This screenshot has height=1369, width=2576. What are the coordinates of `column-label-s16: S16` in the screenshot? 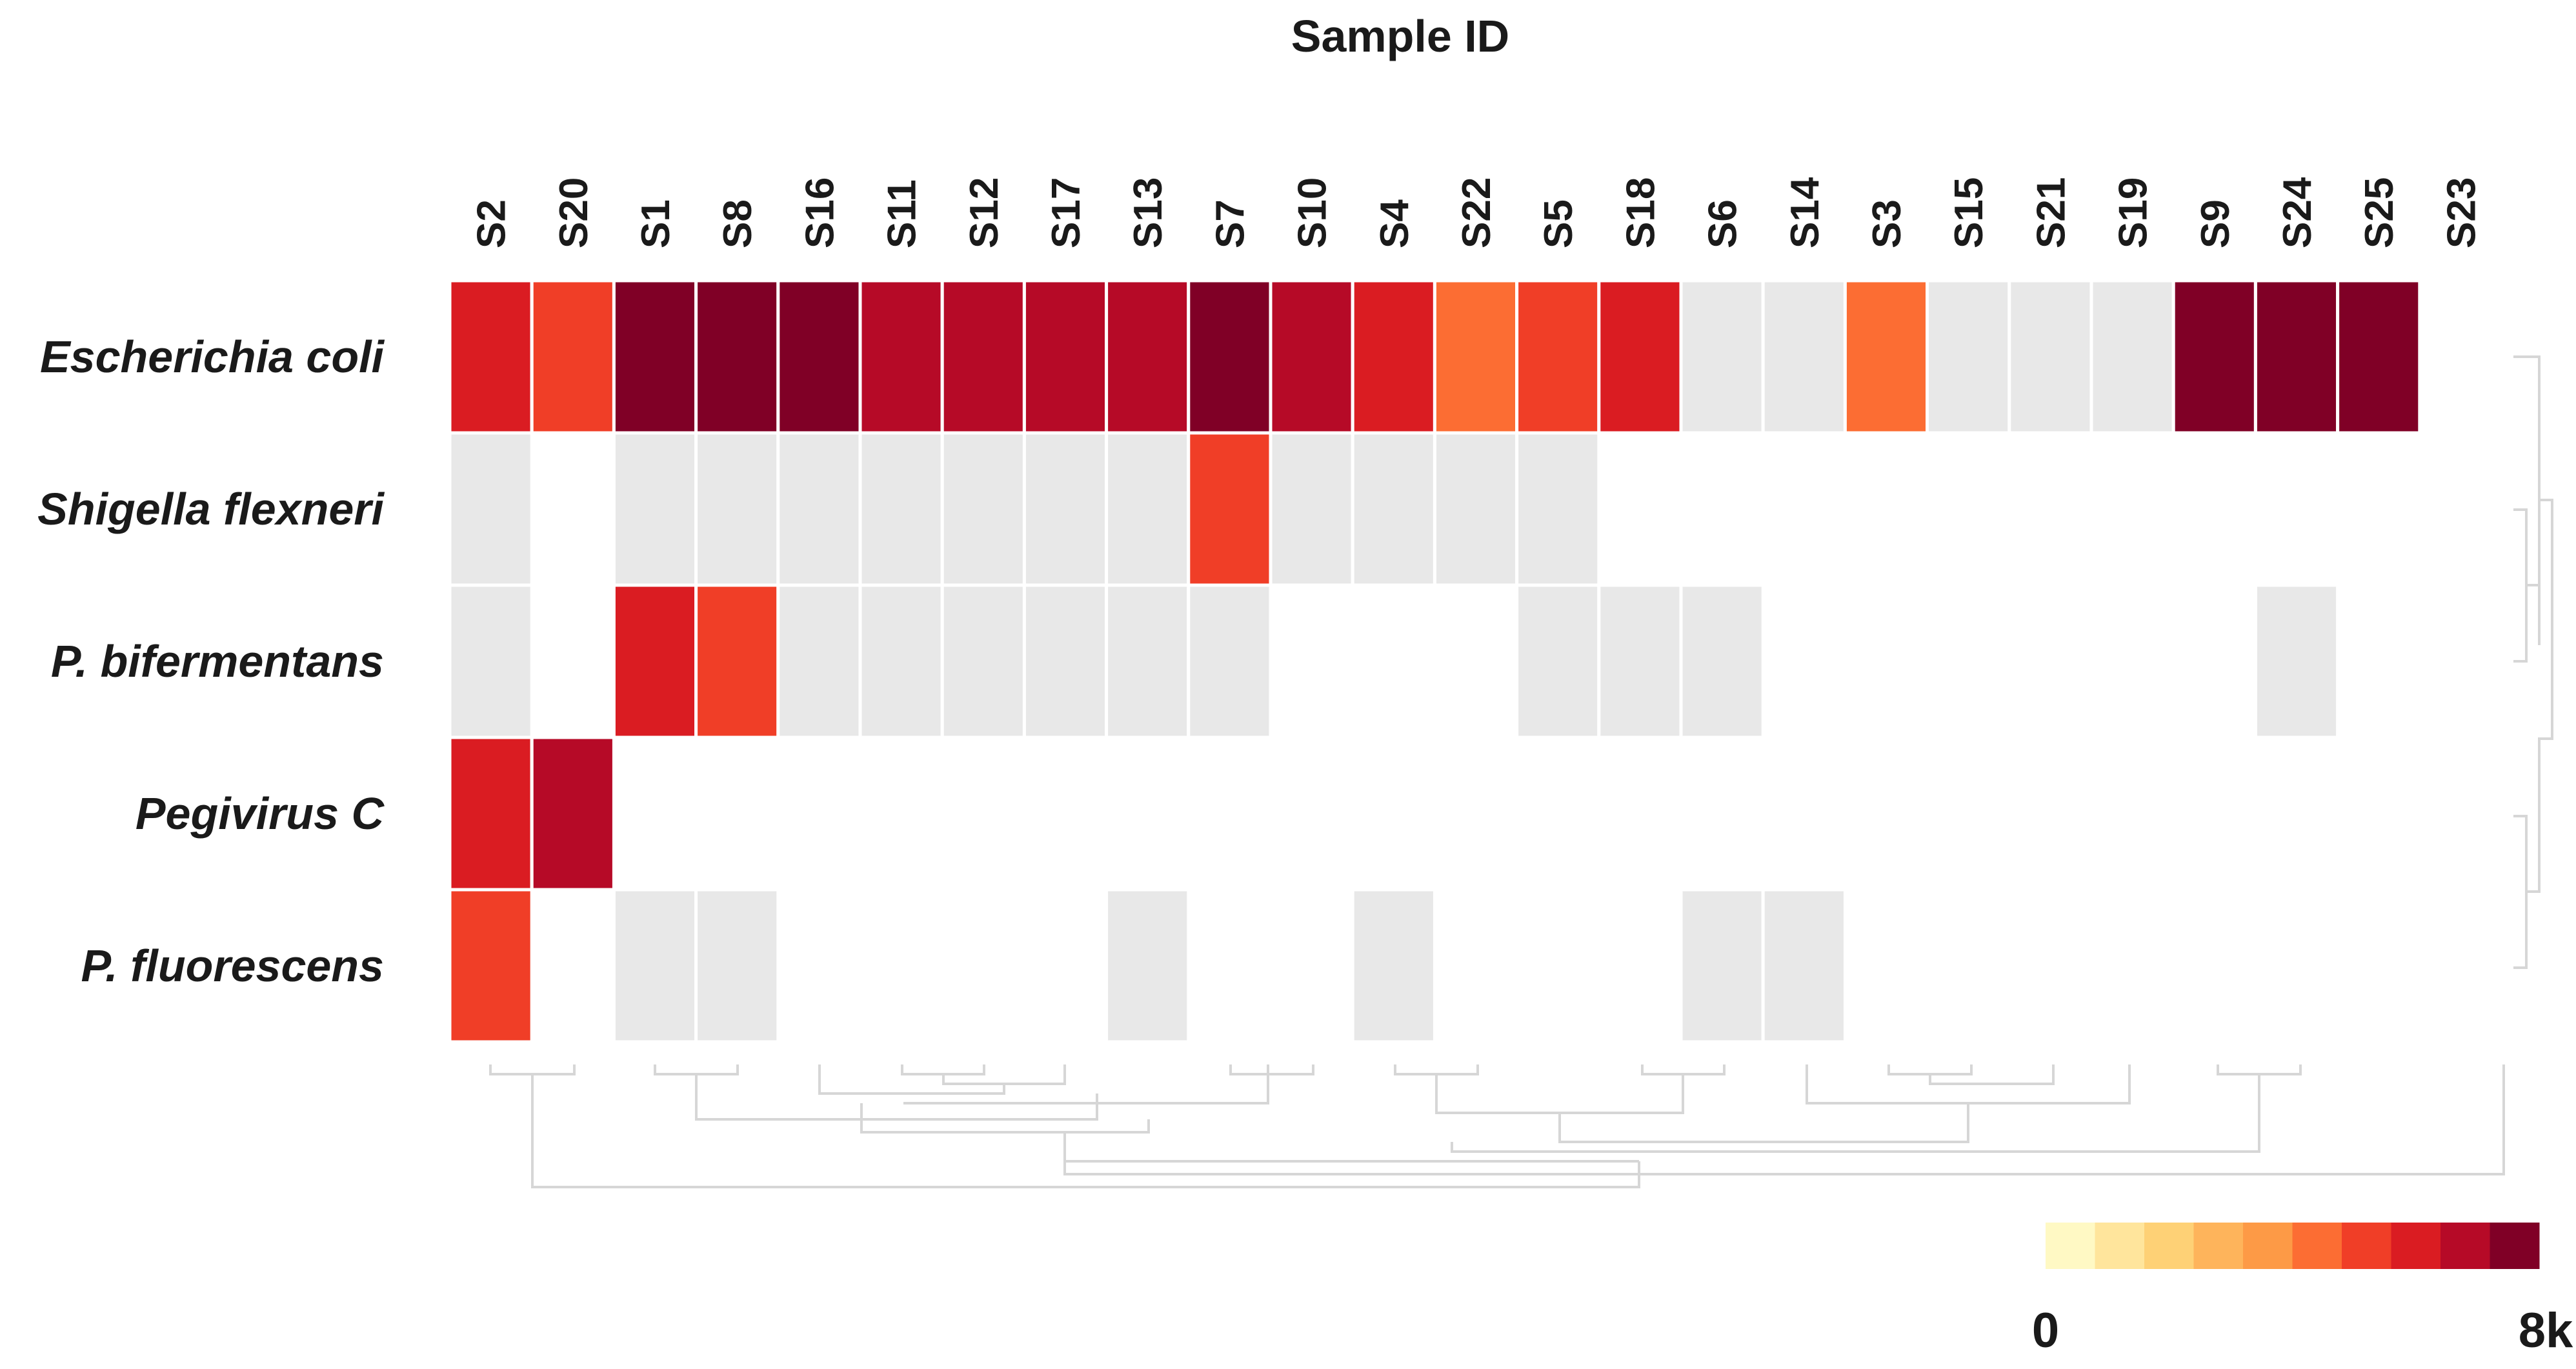 It's located at (820, 212).